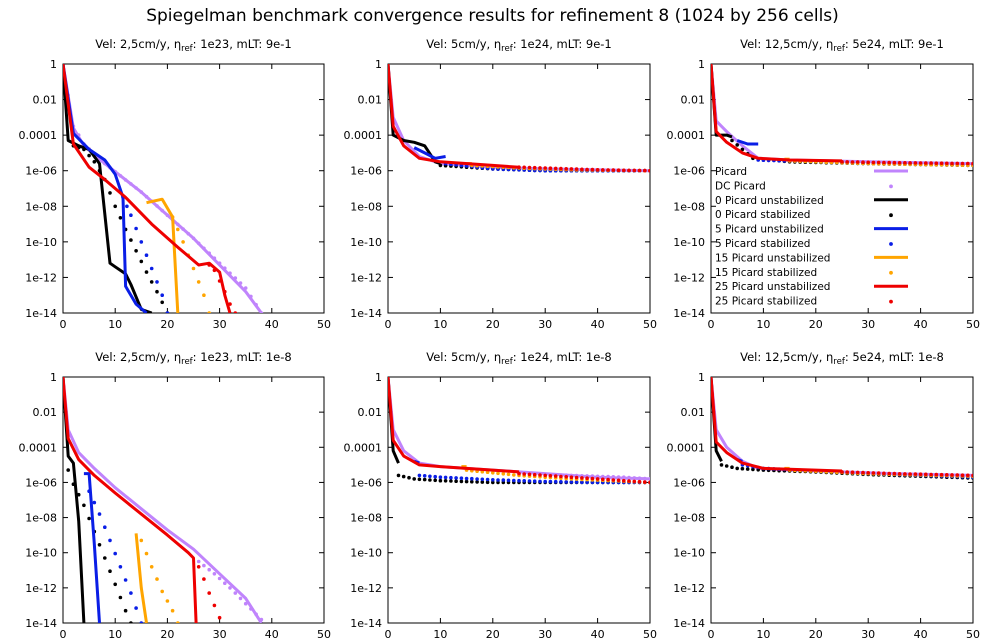 The width and height of the screenshot is (985, 643). Describe the element at coordinates (769, 201) in the screenshot. I see `legend-label-0-picard-unstabilized: 0 Picard unstabilized` at that location.